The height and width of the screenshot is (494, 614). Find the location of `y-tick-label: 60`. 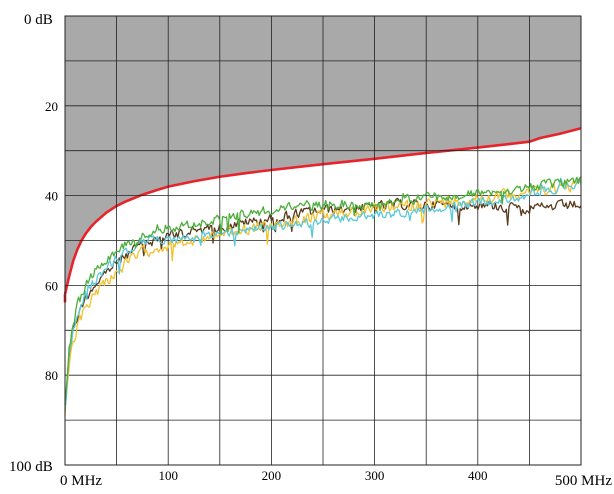

y-tick-label: 60 is located at coordinates (51, 285).